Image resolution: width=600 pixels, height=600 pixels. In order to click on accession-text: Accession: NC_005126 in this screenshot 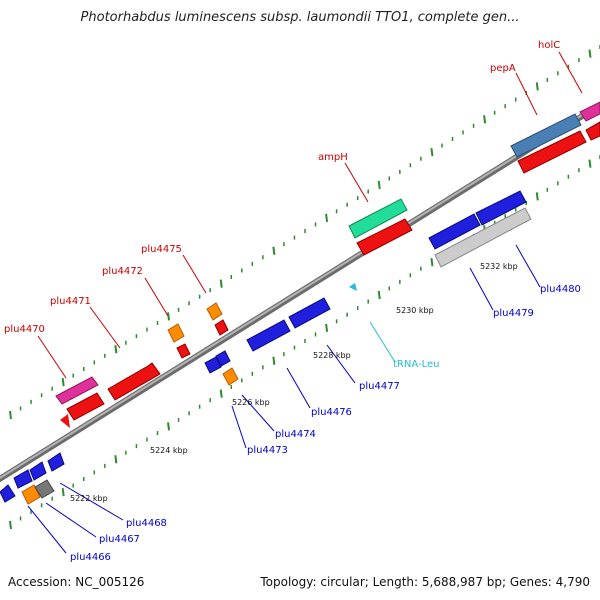, I will do `click(76, 582)`.